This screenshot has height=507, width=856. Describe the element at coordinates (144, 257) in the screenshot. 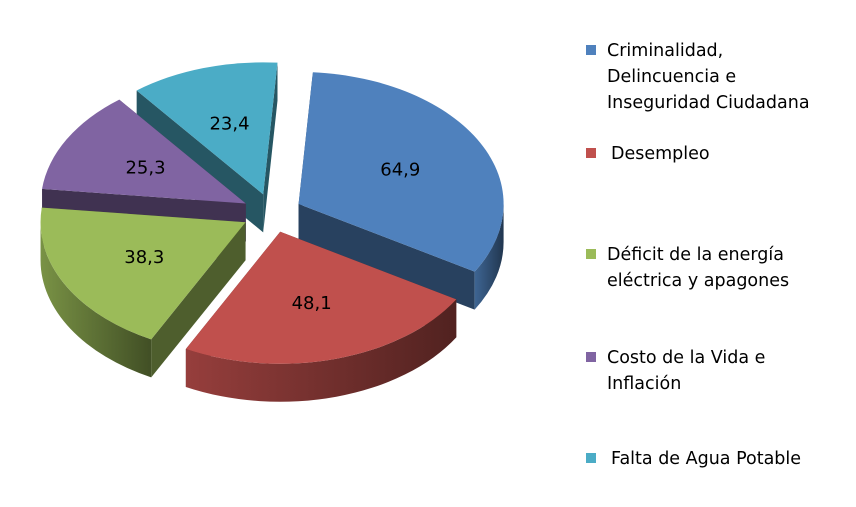

I see `data-label-deficit-energia: 38,3` at that location.